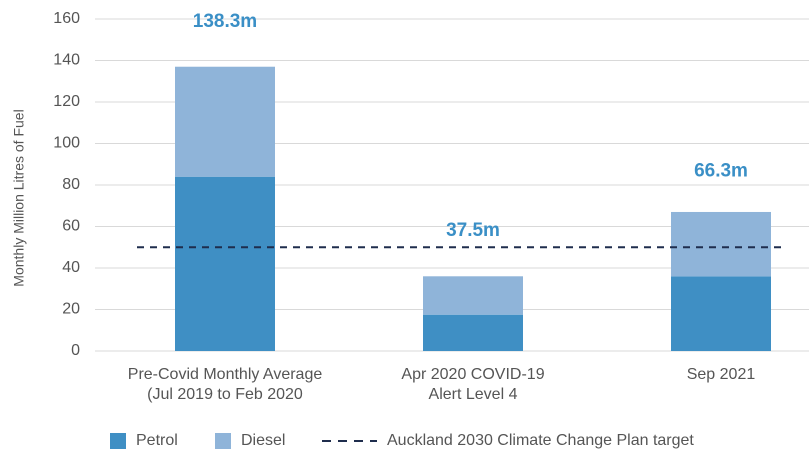 The width and height of the screenshot is (809, 452). Describe the element at coordinates (225, 394) in the screenshot. I see `x-tick-label: (Jul 2019 to Feb 2020` at that location.